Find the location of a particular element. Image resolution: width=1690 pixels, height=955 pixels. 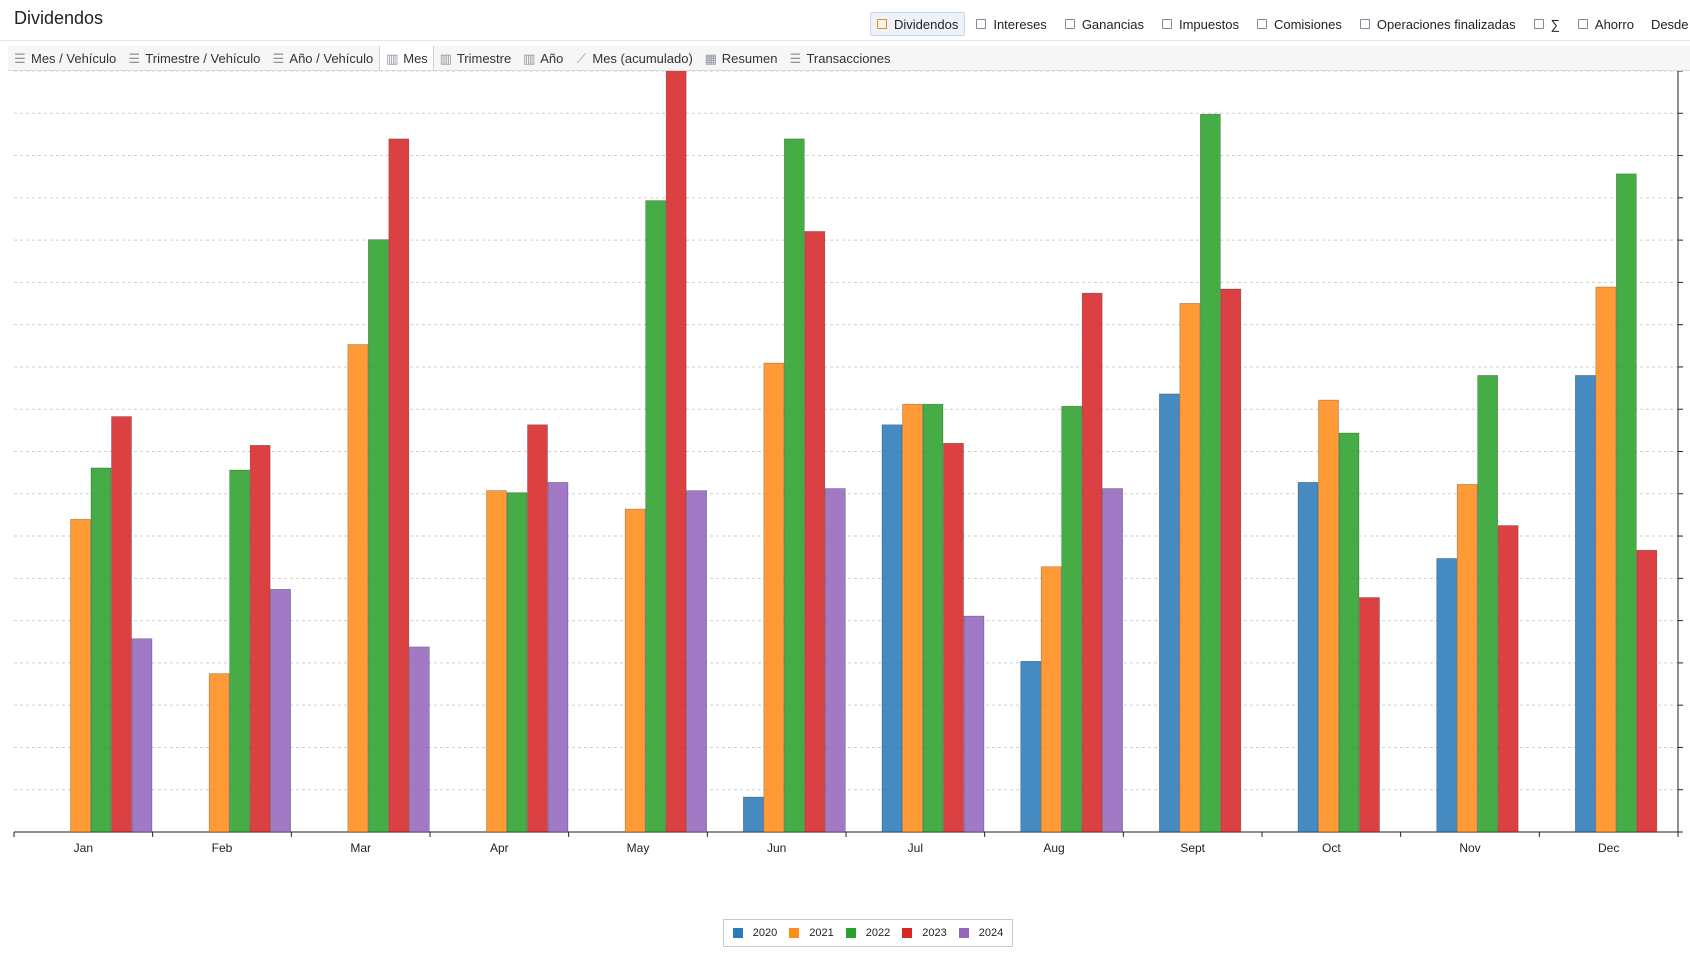

bar-2022-Jan is located at coordinates (101, 650).